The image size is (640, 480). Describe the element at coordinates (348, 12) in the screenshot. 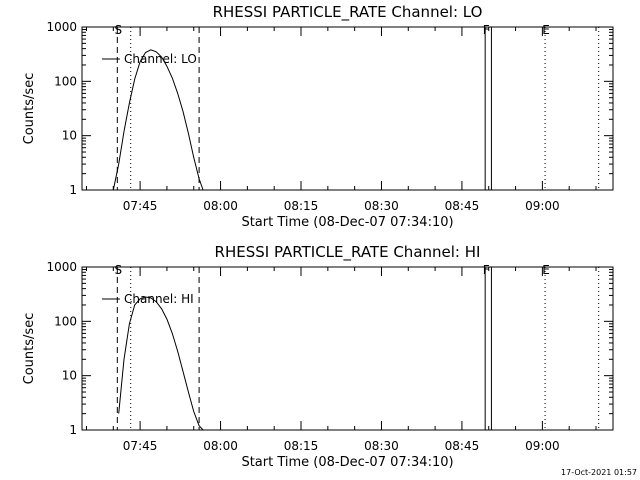

I see `chart-title: RHESSI PARTICLE_RATE Channel: LO` at that location.